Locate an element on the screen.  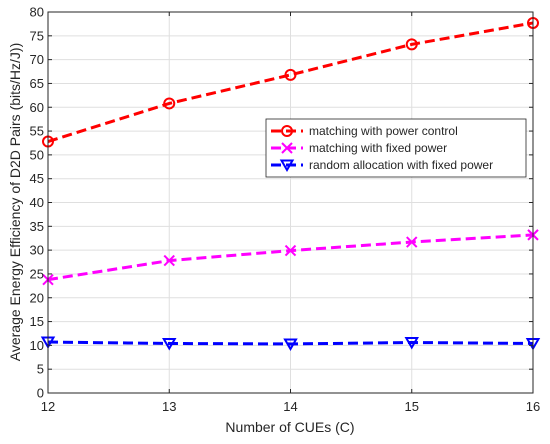
x-axis-label: Number of CUEs (C) is located at coordinates (289, 427).